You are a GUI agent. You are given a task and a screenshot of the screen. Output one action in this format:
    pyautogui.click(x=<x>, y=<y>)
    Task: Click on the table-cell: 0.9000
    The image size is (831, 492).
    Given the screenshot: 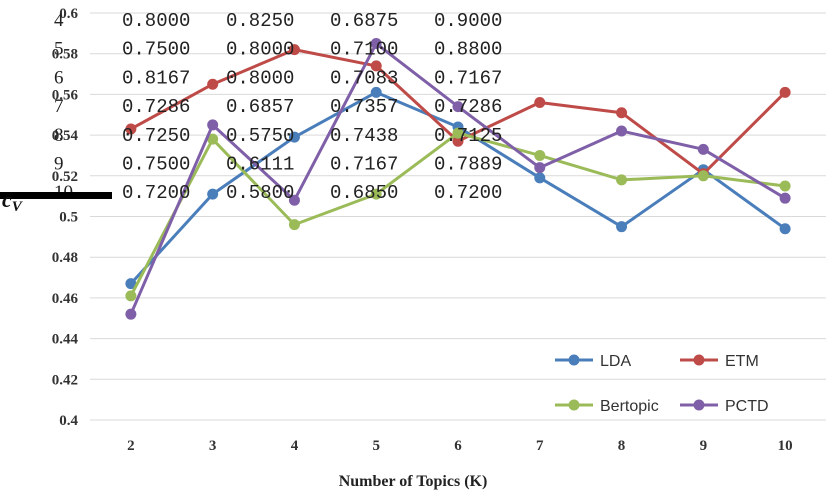 What is the action you would take?
    pyautogui.click(x=468, y=21)
    